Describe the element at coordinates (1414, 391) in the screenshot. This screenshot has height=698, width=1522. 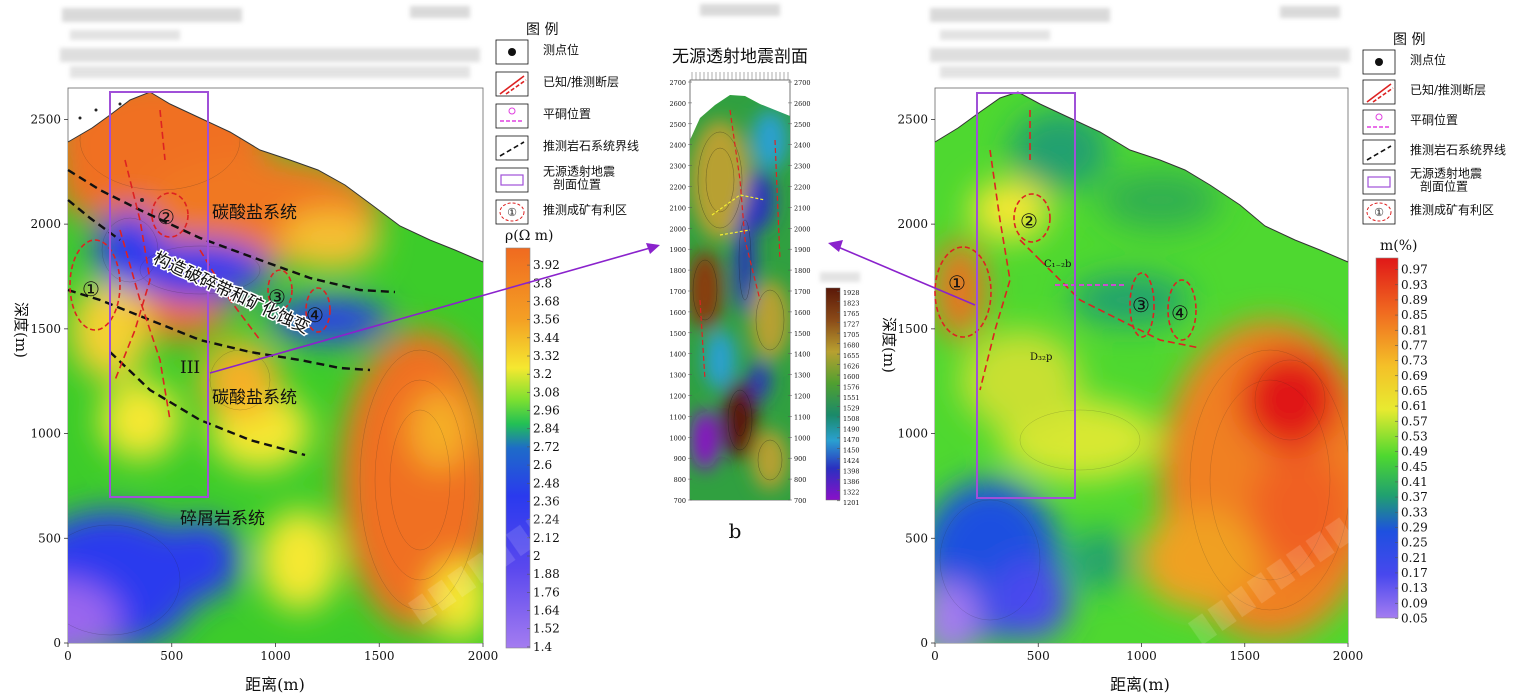
I see `colorbar-tick-label: 0.65` at that location.